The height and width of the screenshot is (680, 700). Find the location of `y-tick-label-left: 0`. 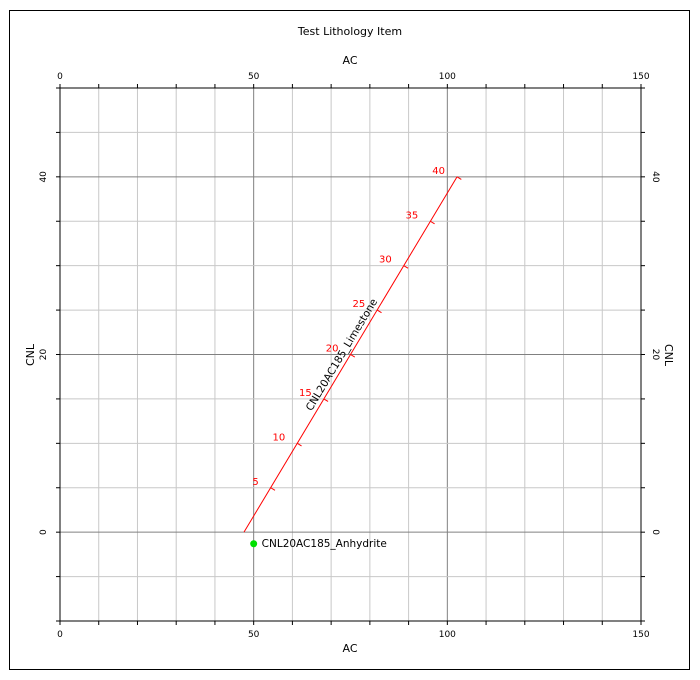

y-tick-label-left: 0 is located at coordinates (44, 532).